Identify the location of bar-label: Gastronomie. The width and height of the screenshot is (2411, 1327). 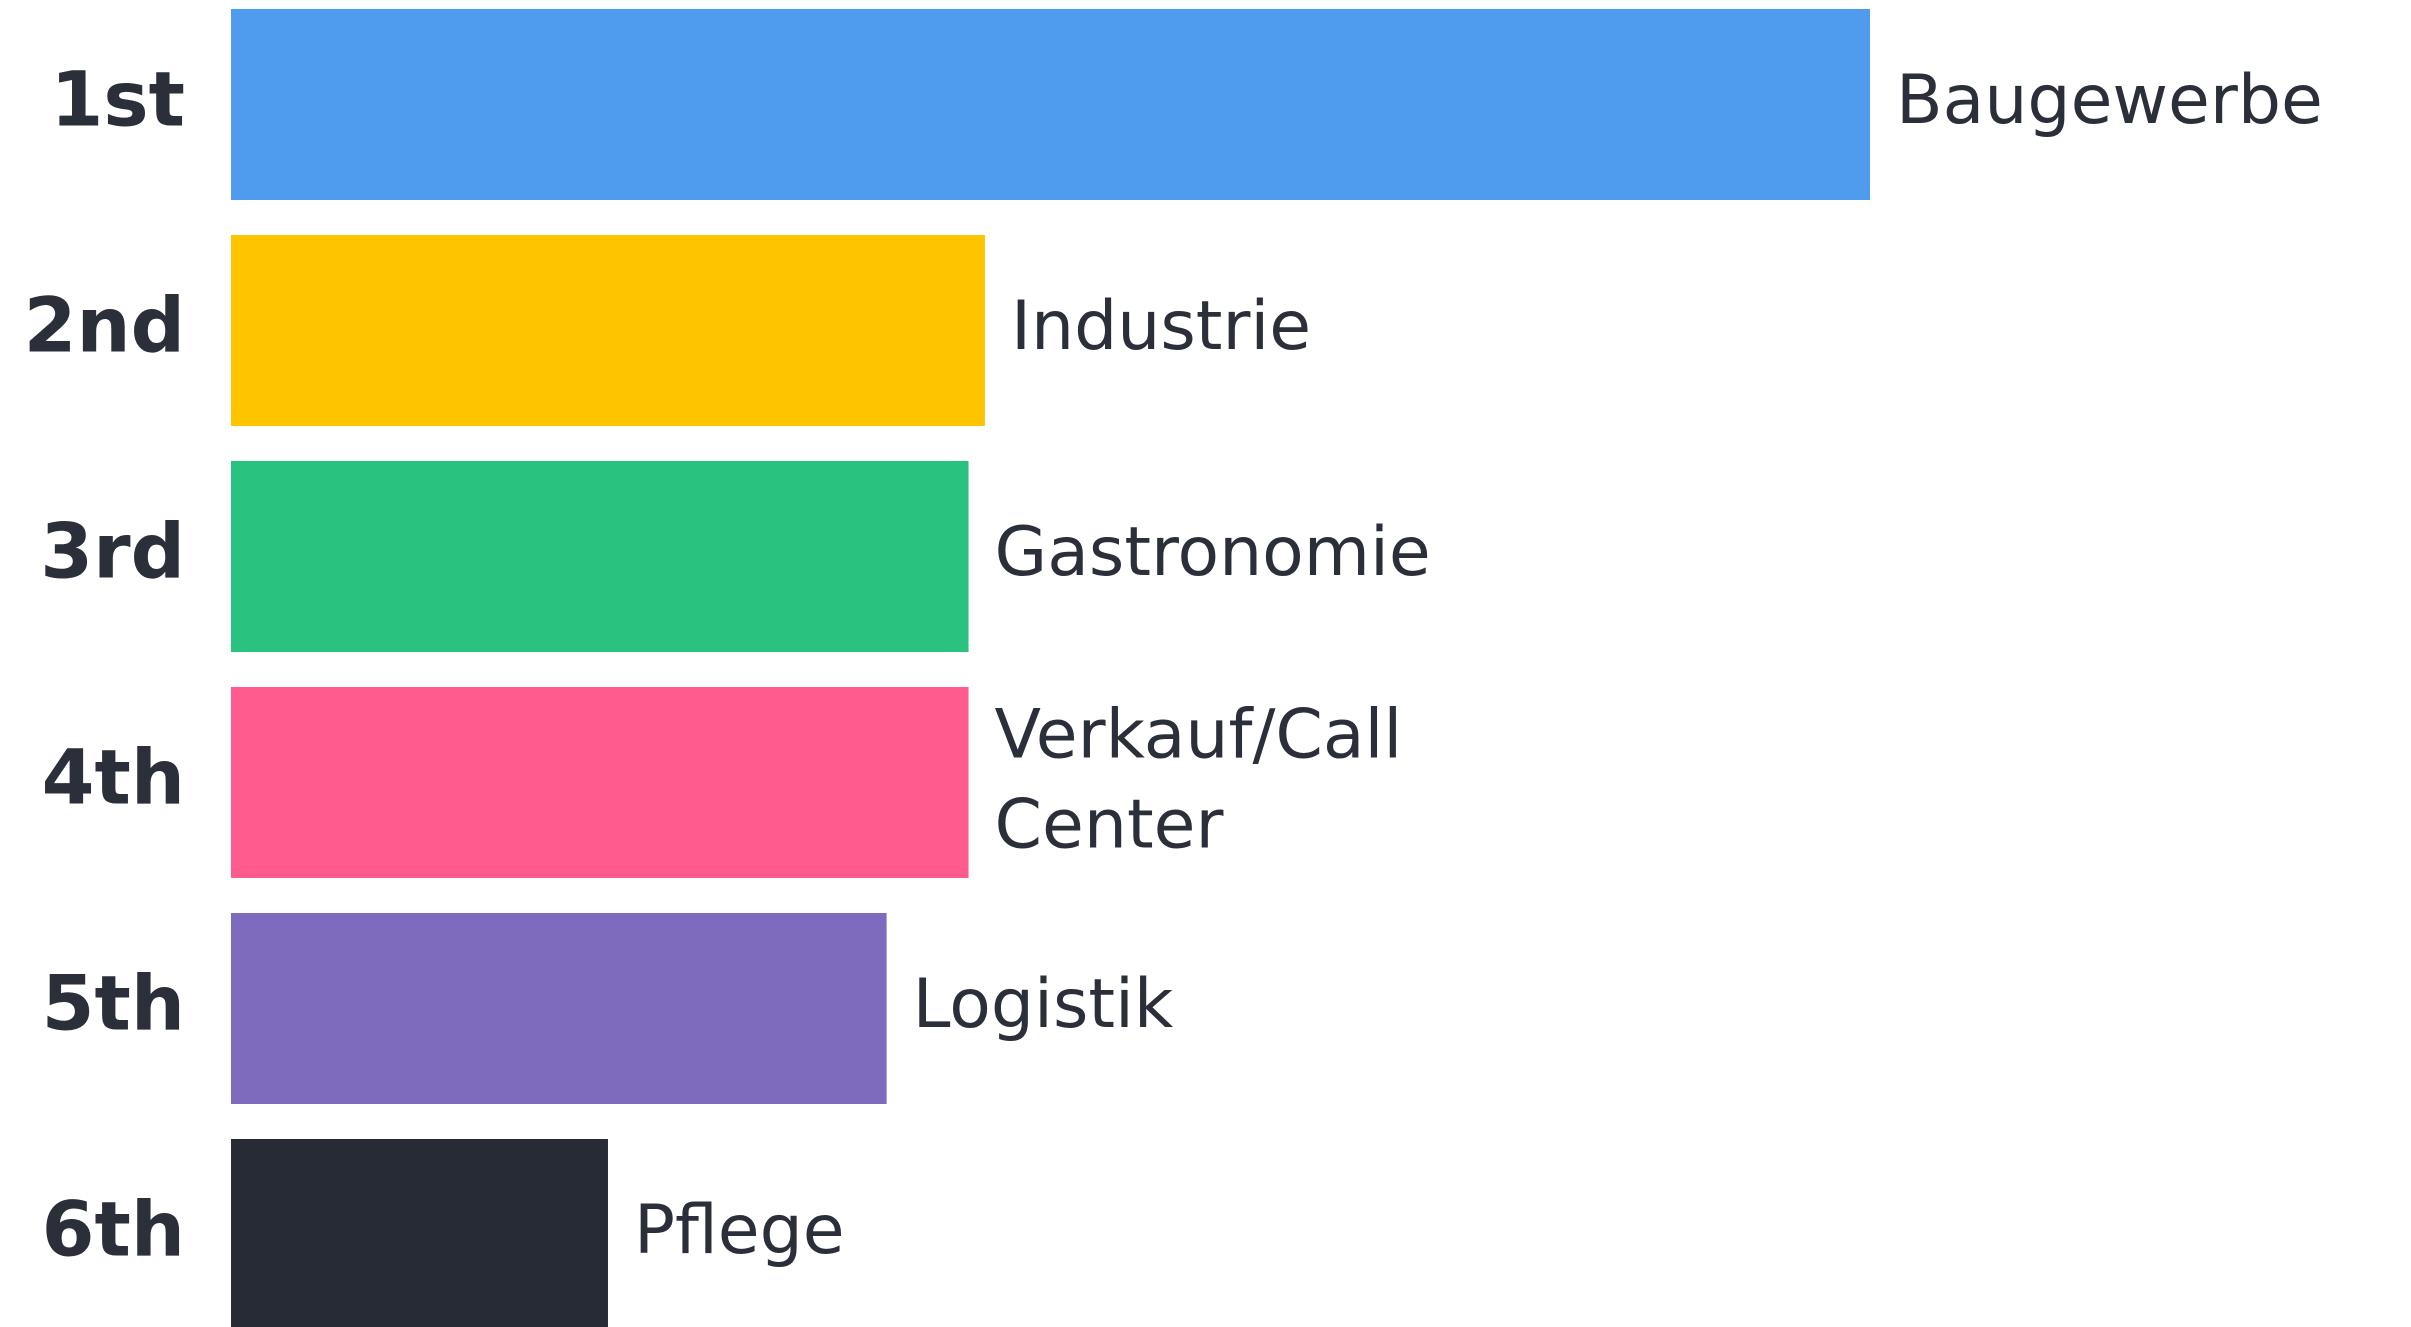
(1213, 552).